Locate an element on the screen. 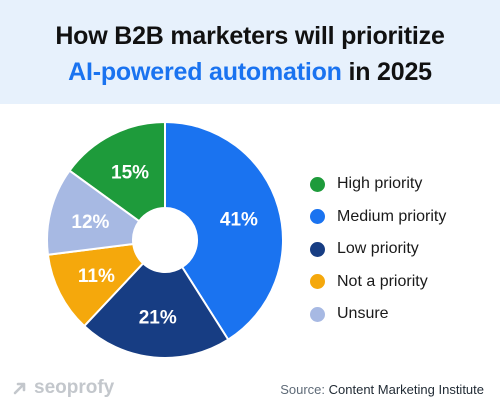  legend-item-not-a-priority: Not a priority is located at coordinates (378, 282).